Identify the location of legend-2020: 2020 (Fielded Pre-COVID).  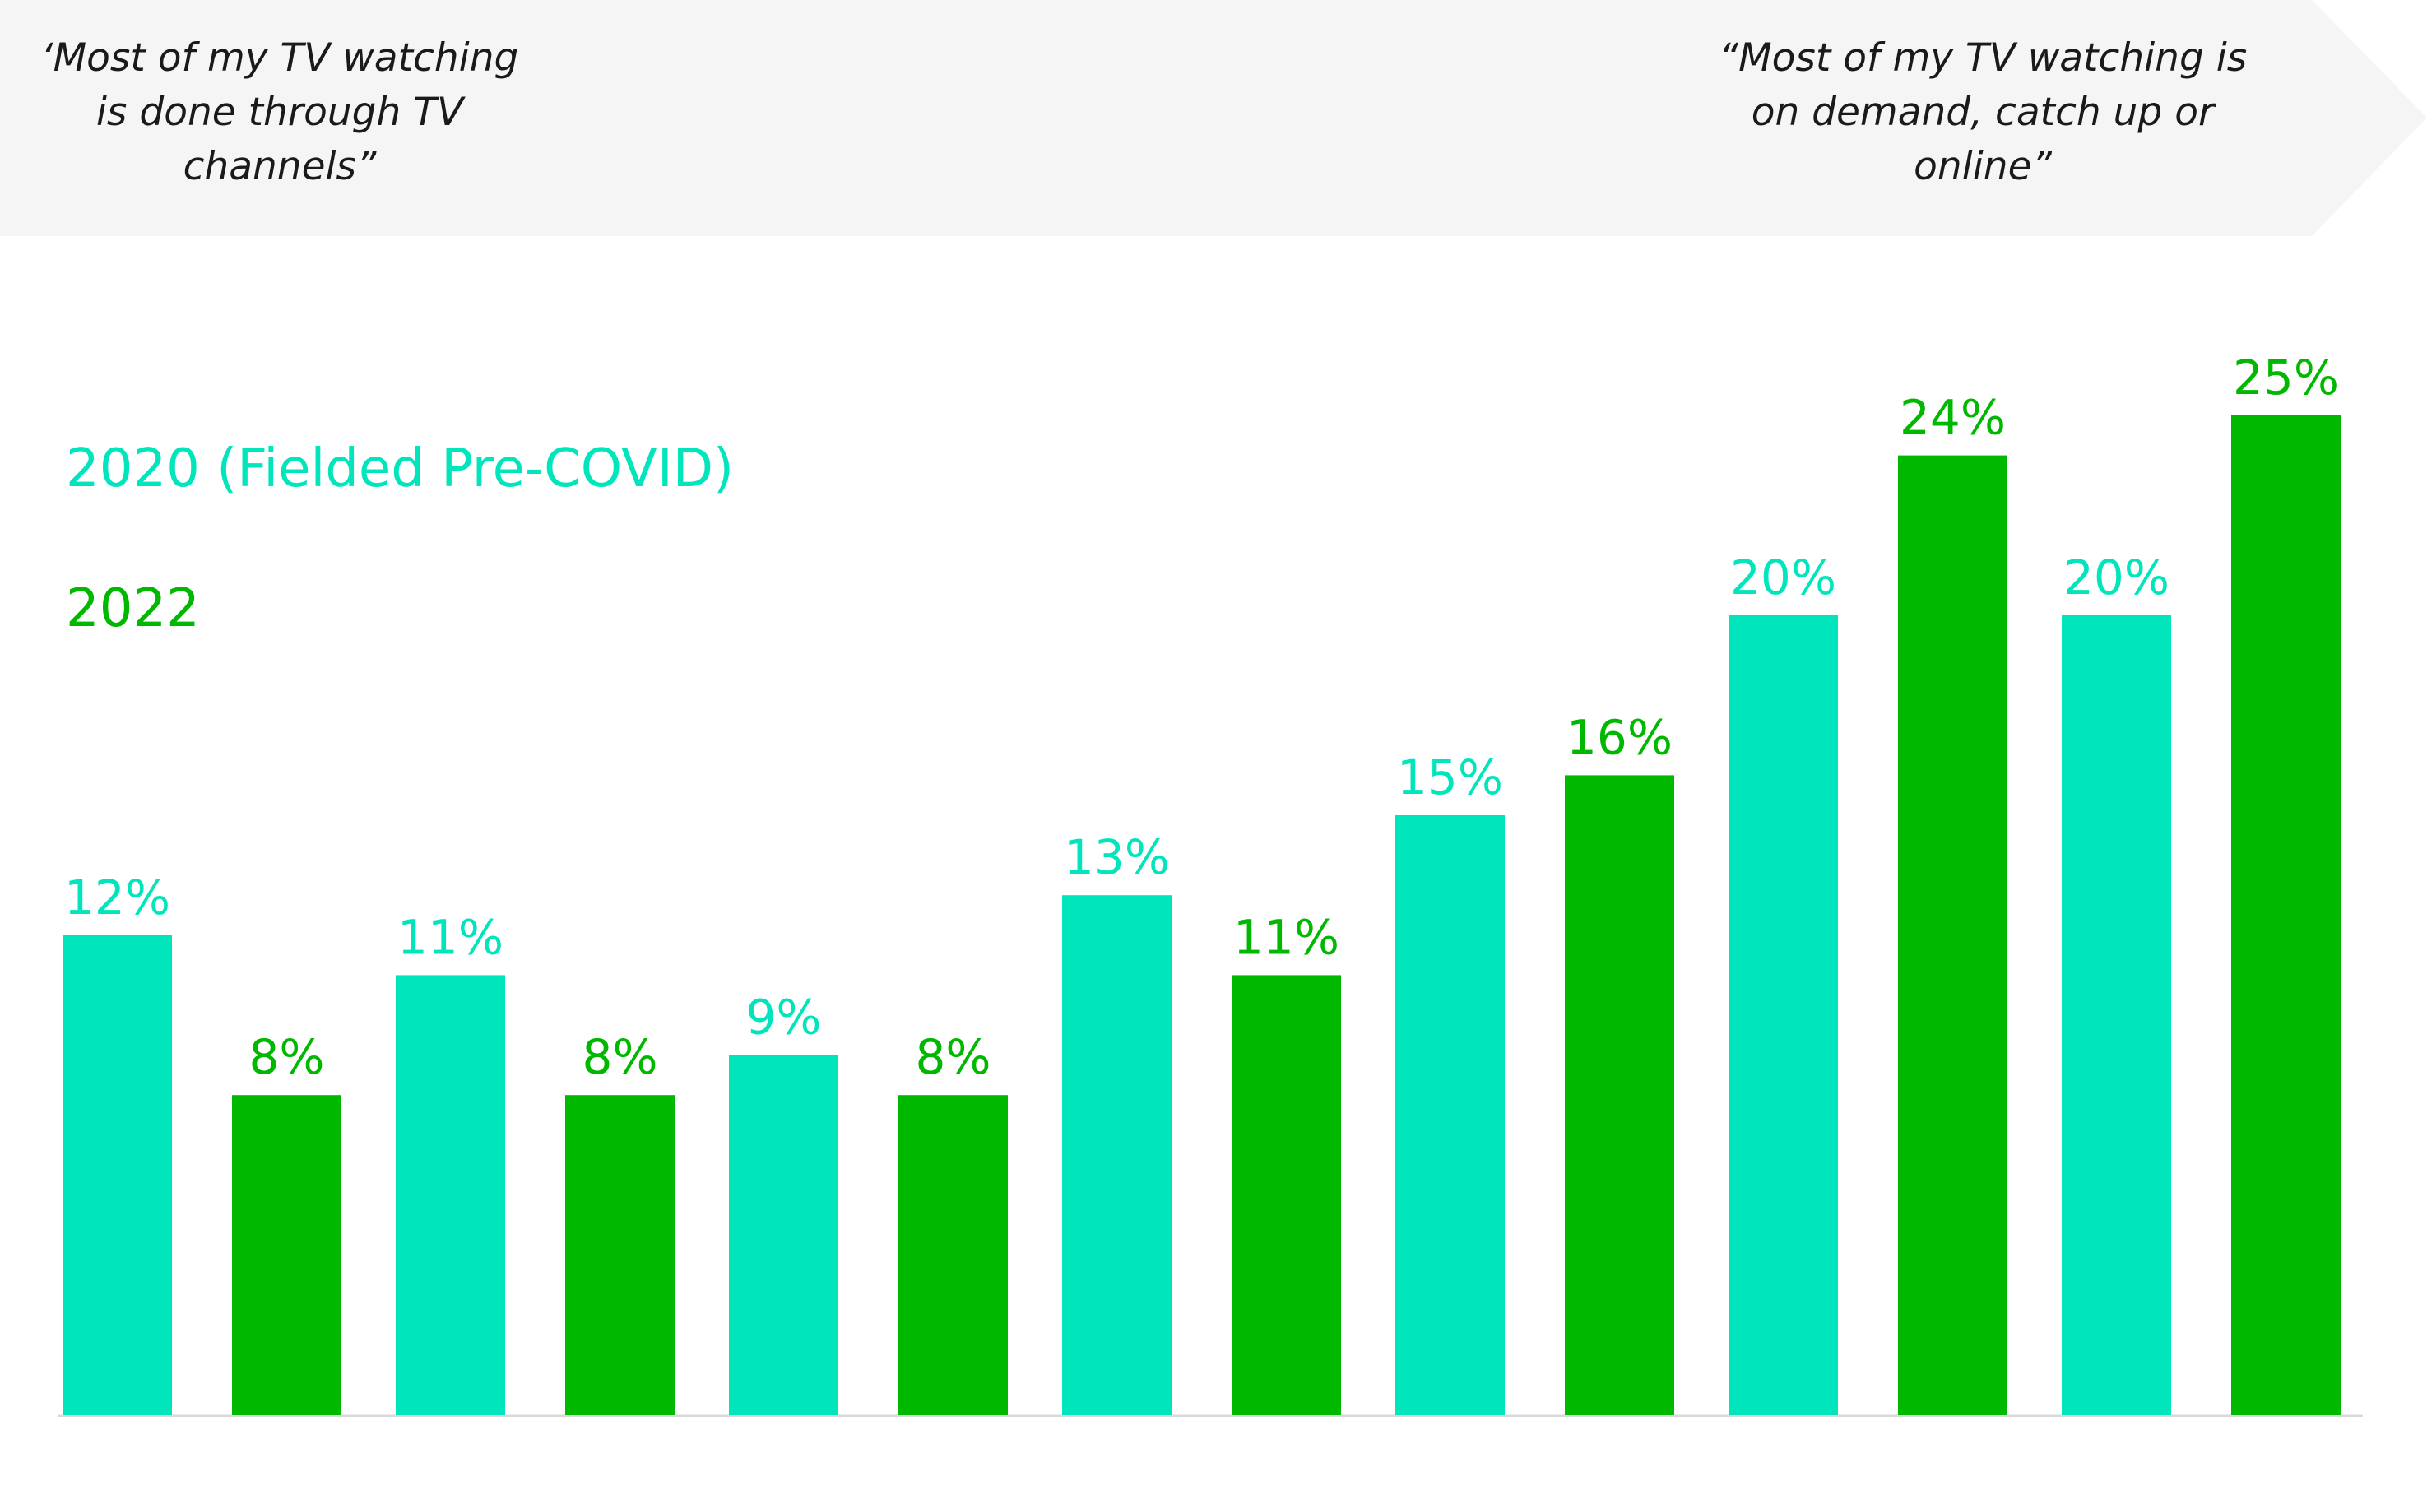
(400, 469).